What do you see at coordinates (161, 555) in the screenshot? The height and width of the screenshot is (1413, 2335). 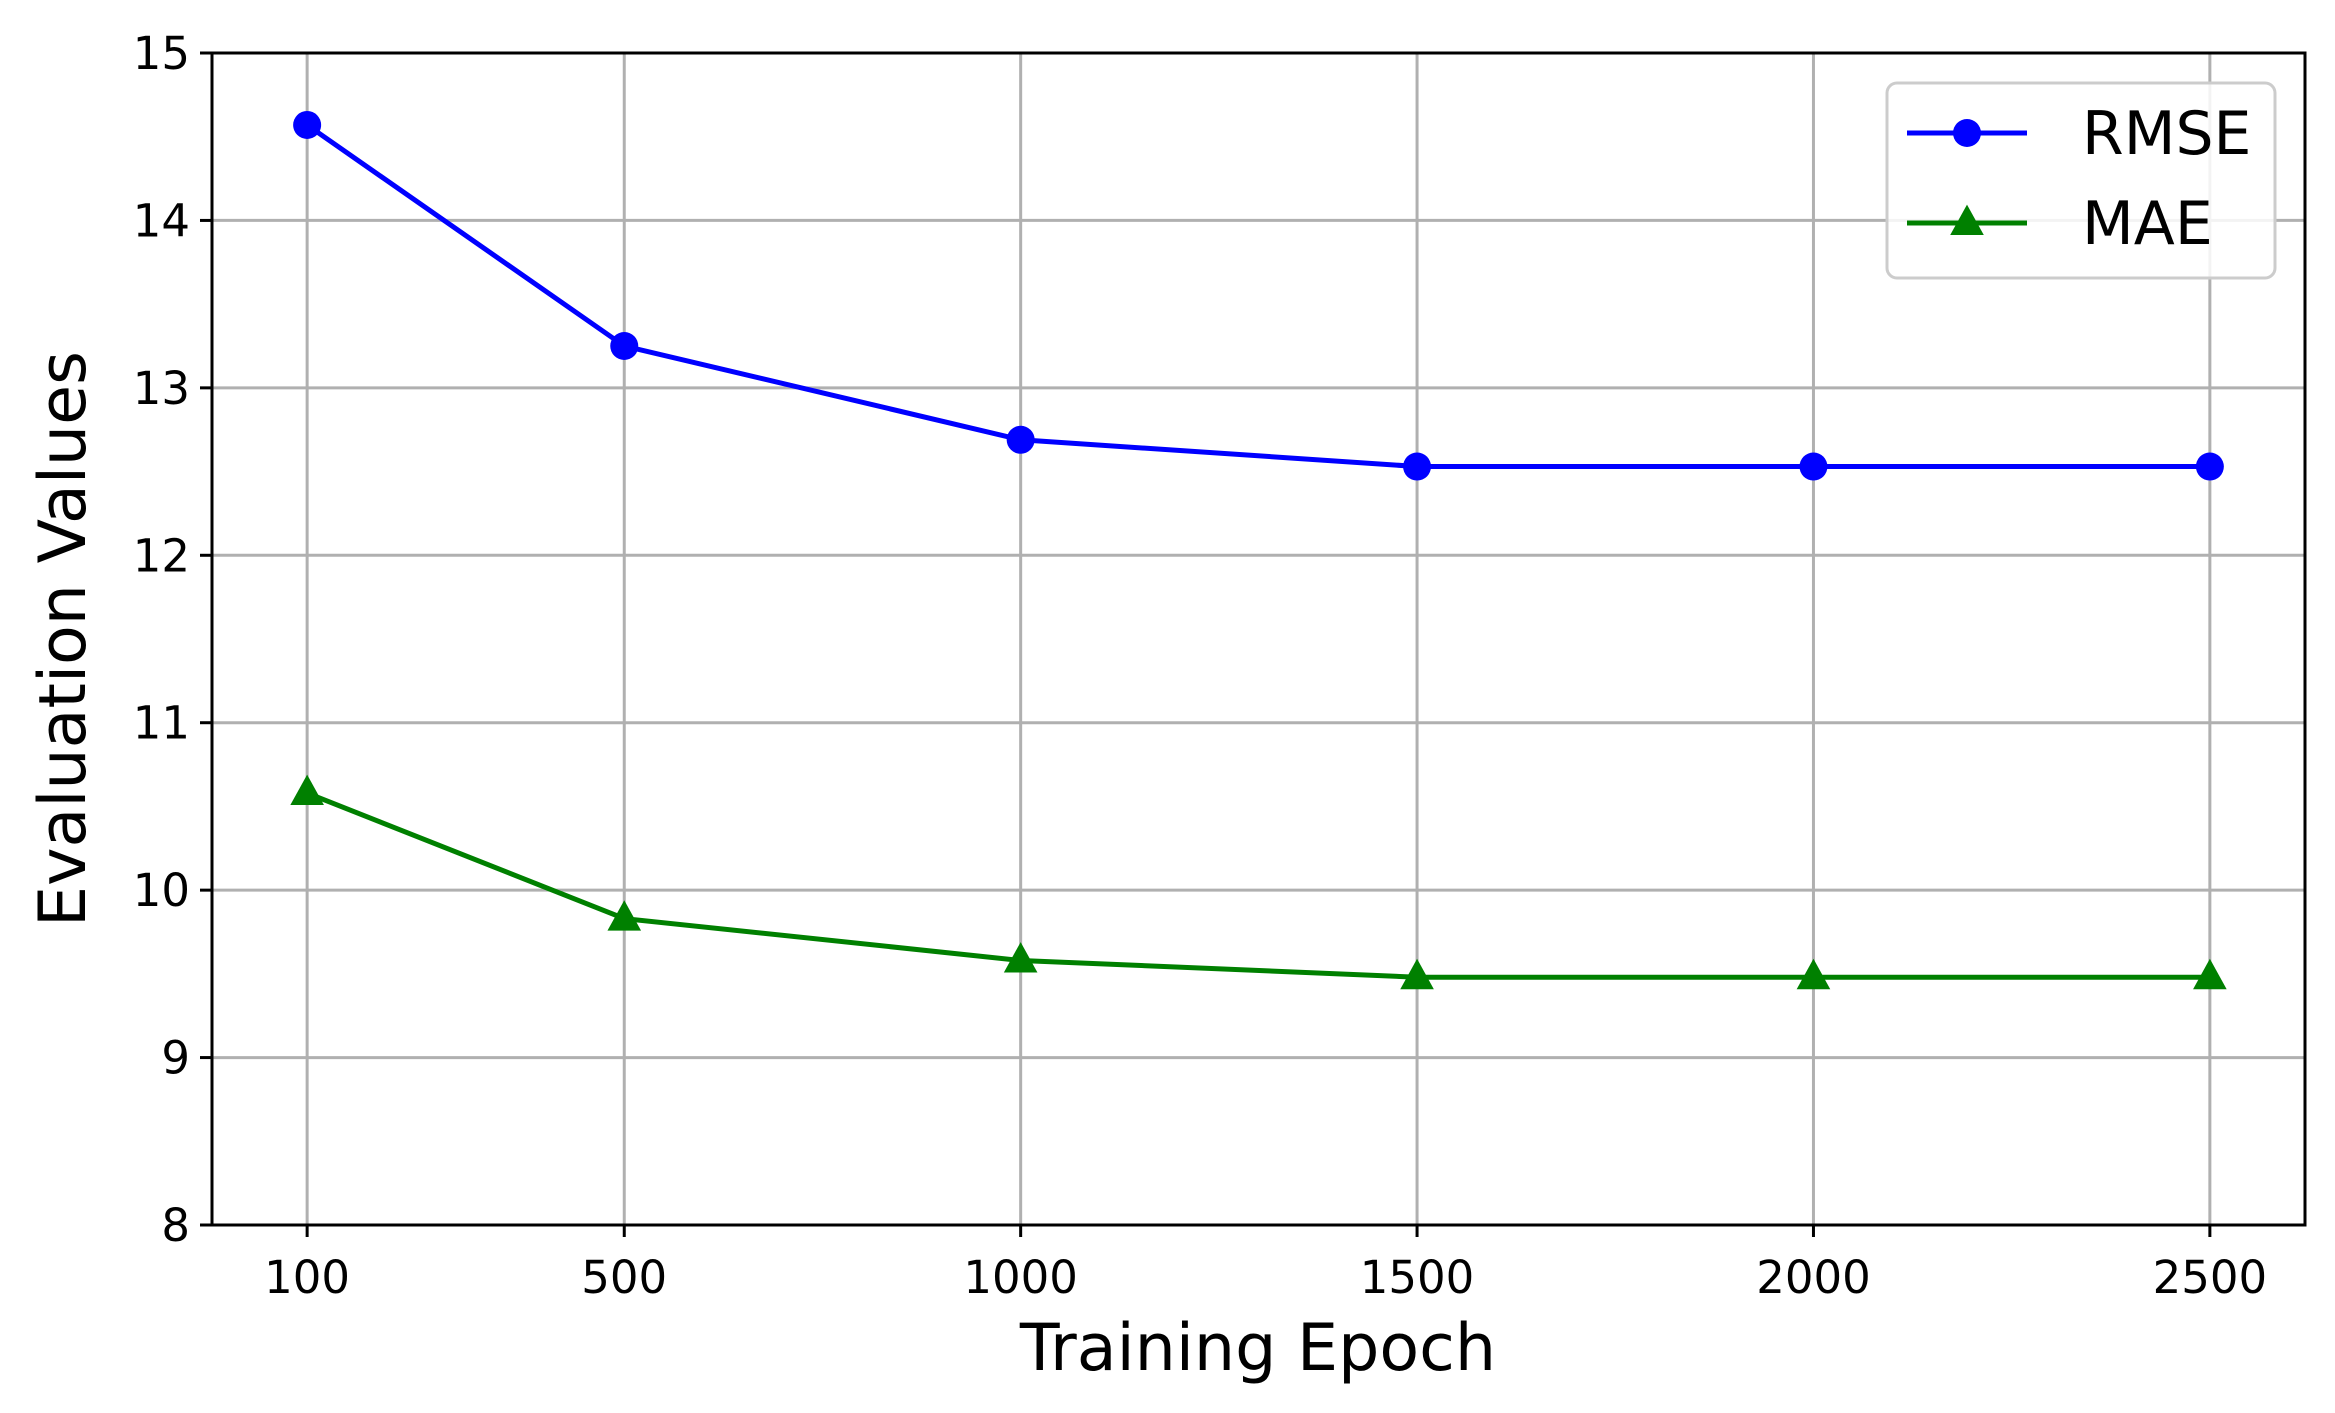 I see `y-tick-label: 12` at bounding box center [161, 555].